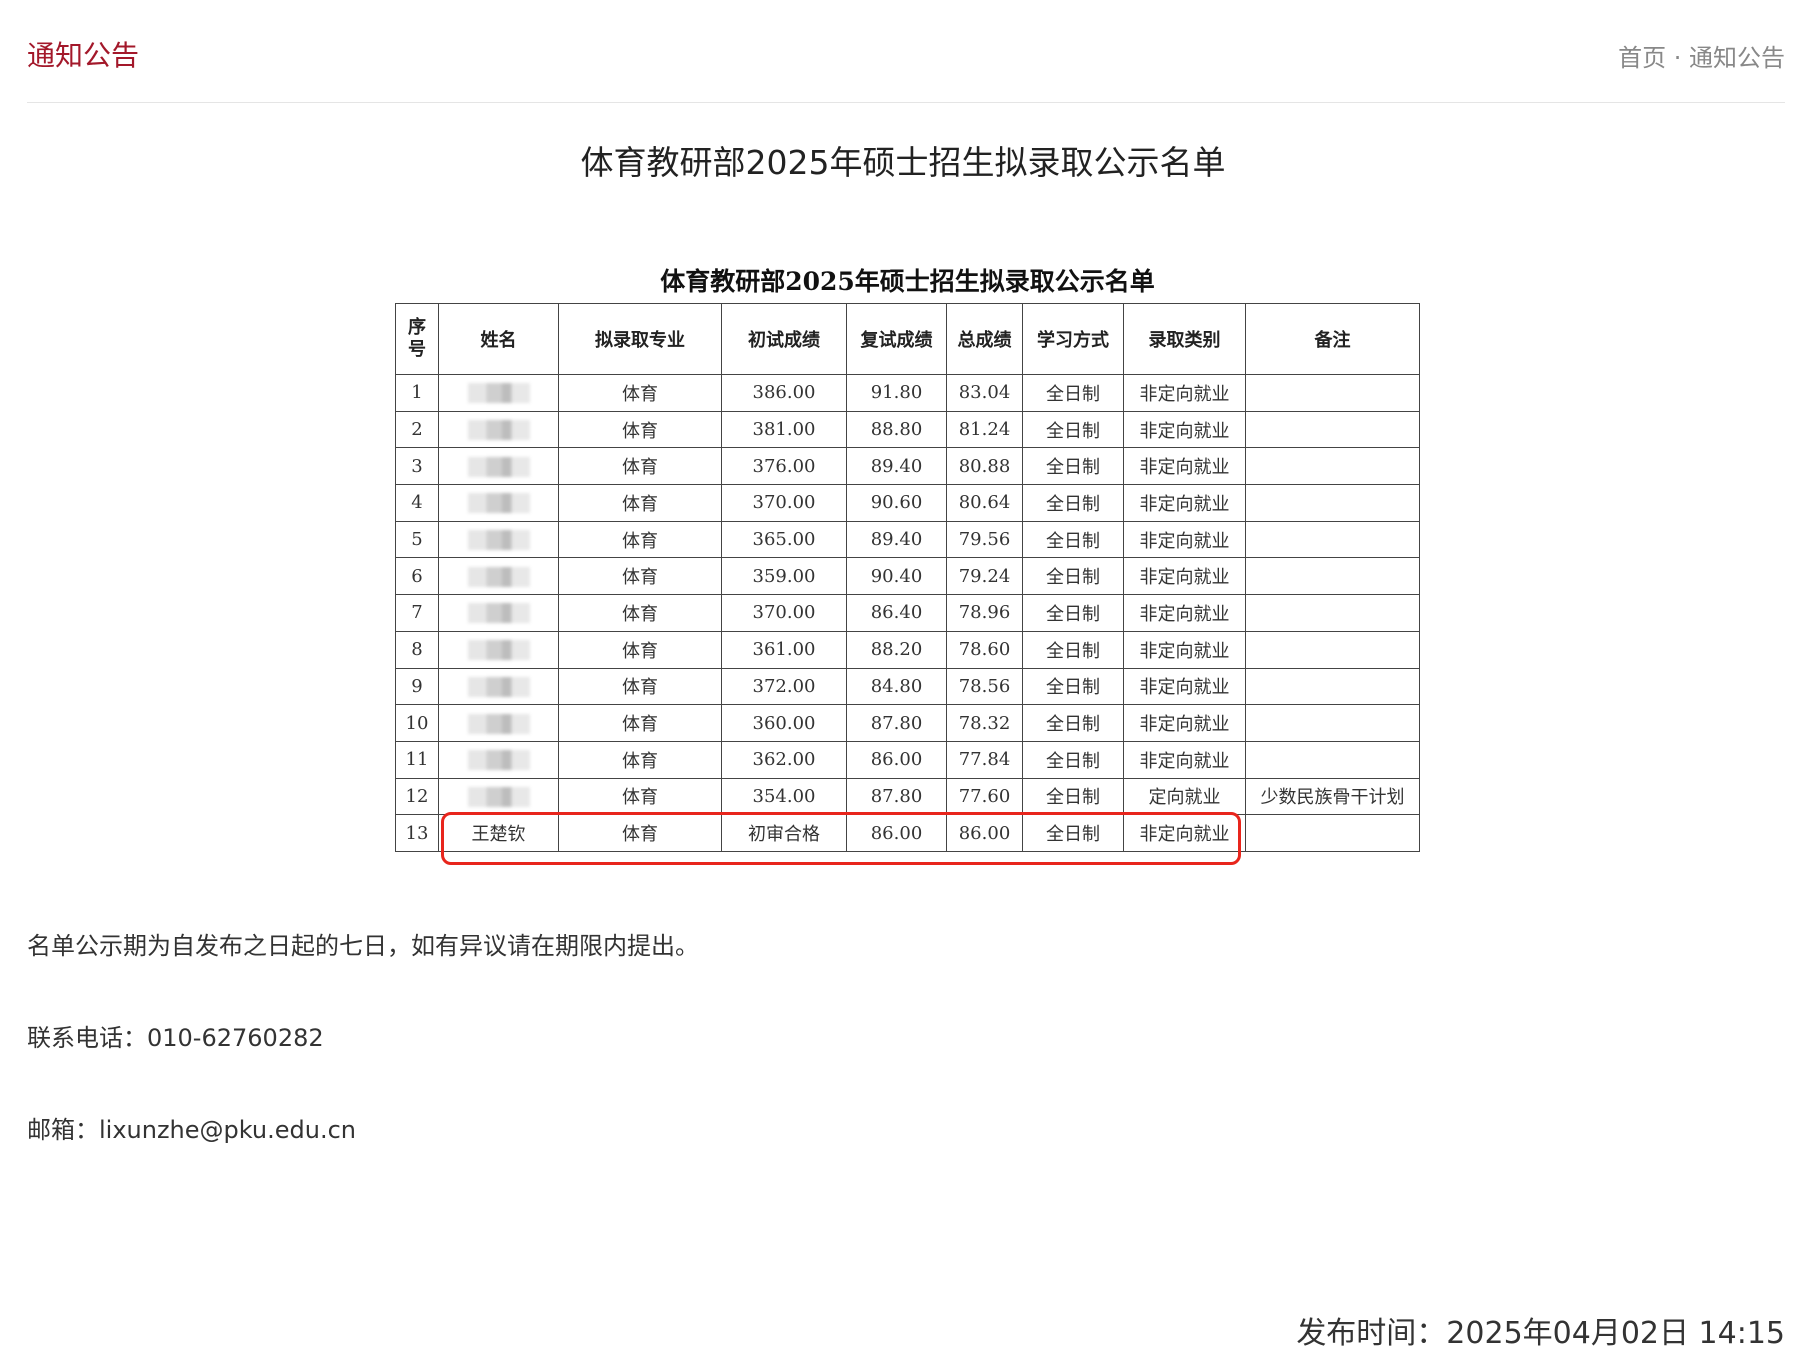  What do you see at coordinates (1184, 339) in the screenshot?
I see `column-header: 录取类别` at bounding box center [1184, 339].